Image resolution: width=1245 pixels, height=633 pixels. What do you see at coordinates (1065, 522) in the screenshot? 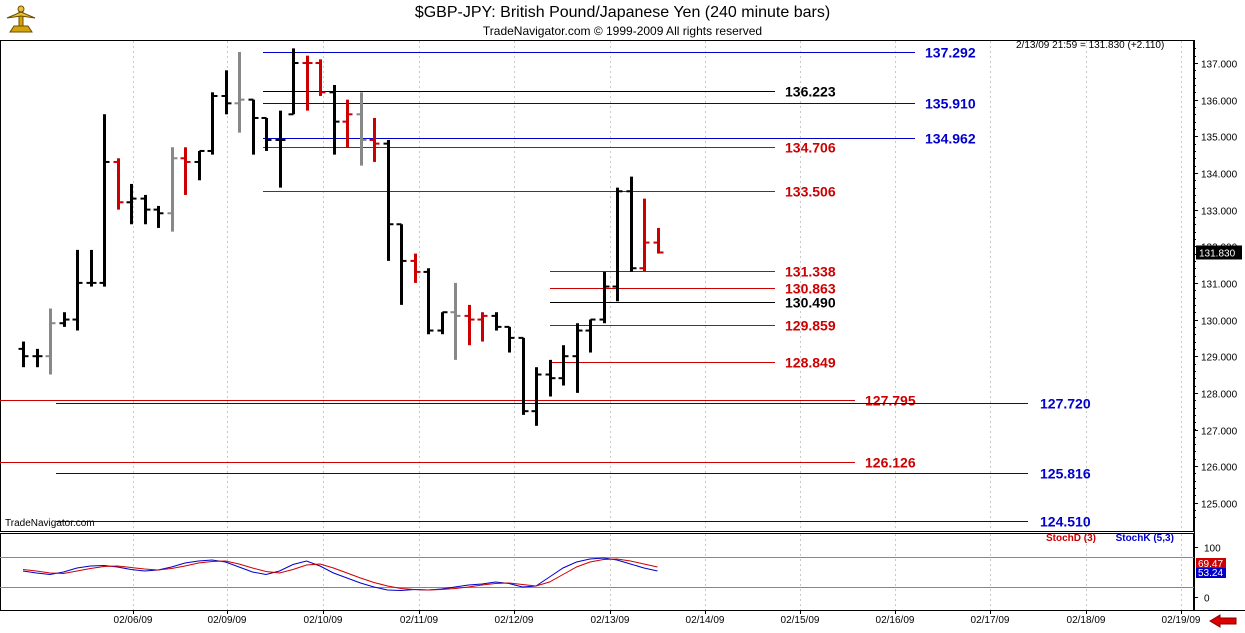
I see `level-label: 124.510` at bounding box center [1065, 522].